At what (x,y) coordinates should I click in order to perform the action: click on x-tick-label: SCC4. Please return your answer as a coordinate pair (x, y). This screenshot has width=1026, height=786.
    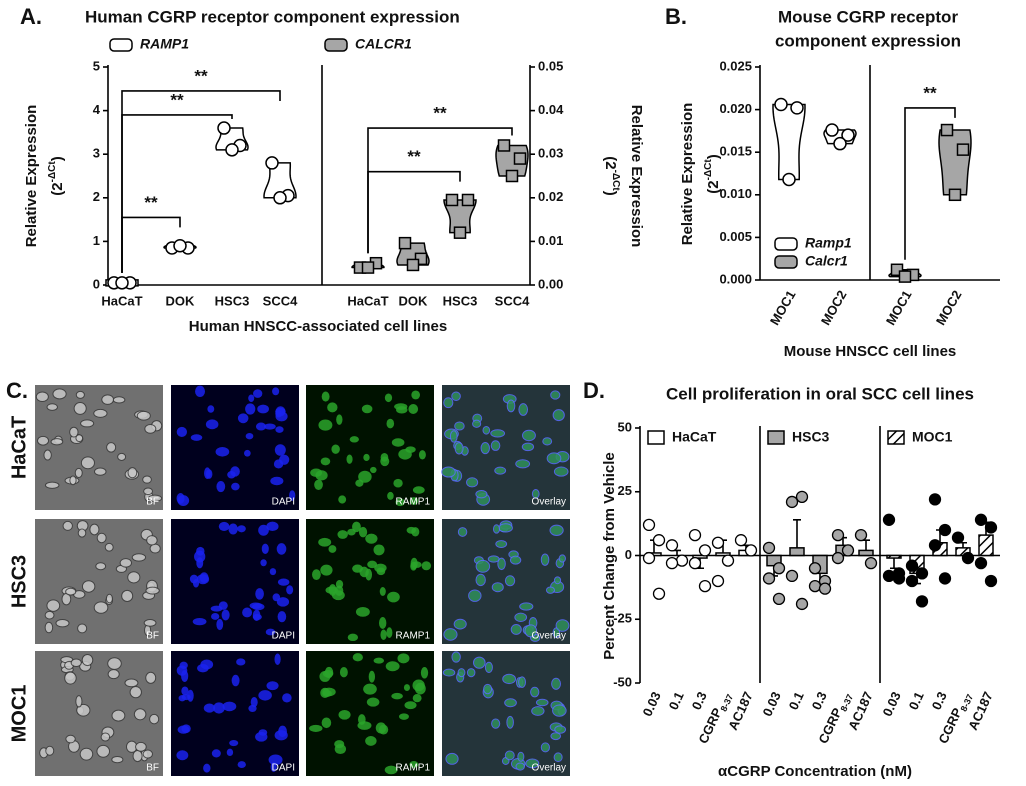
    Looking at the image, I should click on (512, 300).